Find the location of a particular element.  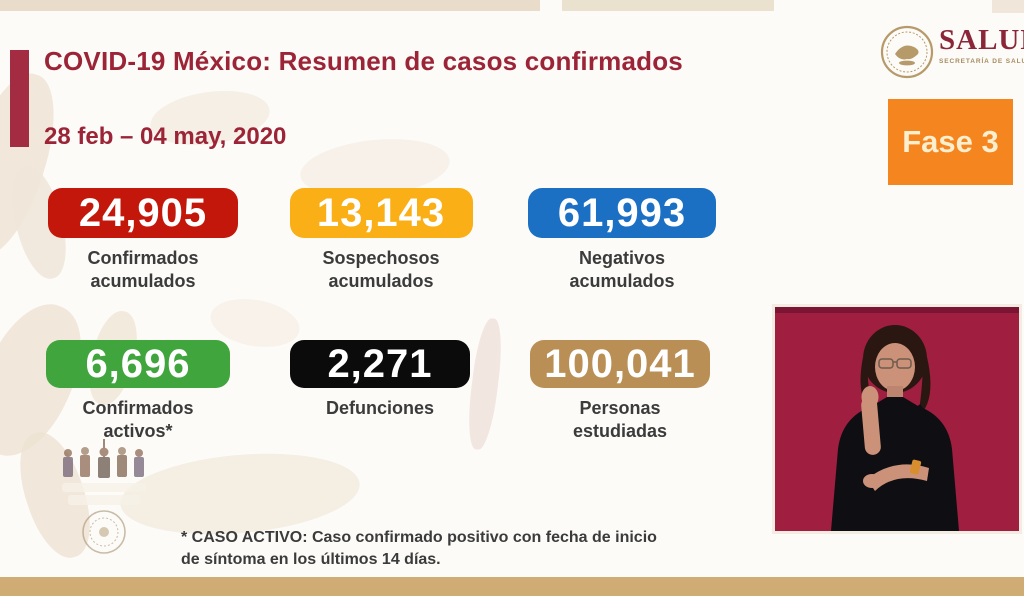

title-accent-bar is located at coordinates (19, 98).